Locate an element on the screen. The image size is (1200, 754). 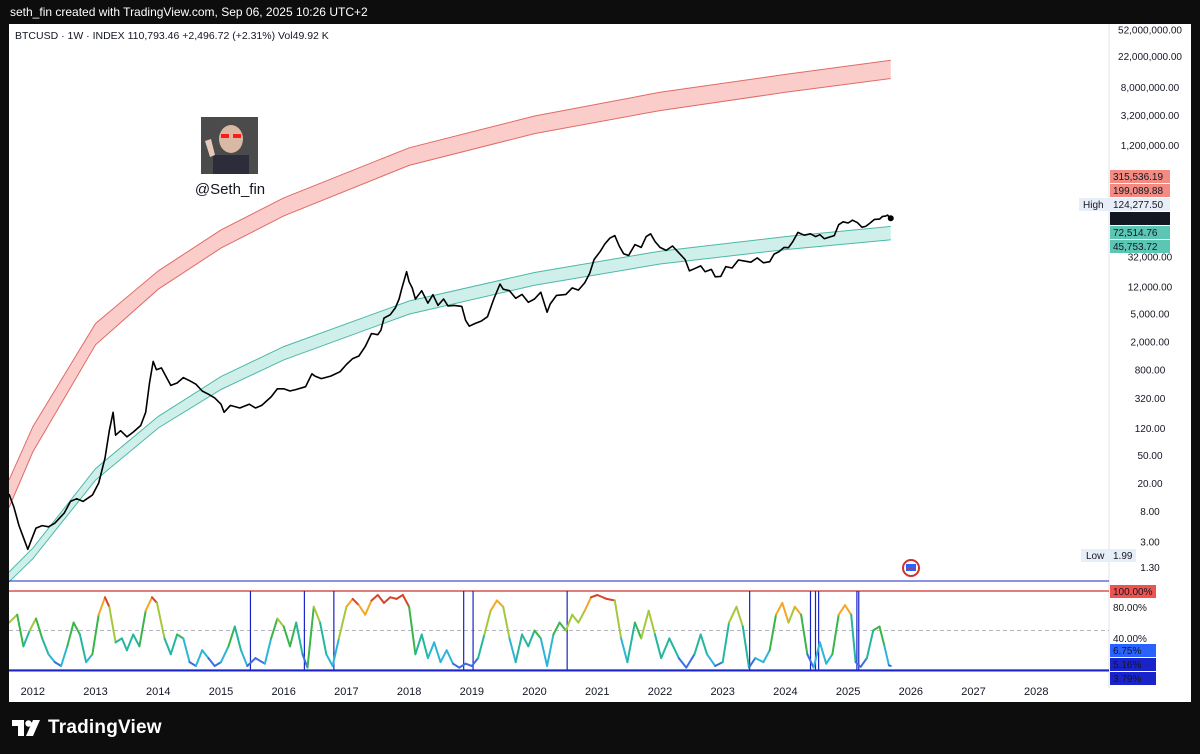
time-axis-tick: 2019 is located at coordinates (472, 692).